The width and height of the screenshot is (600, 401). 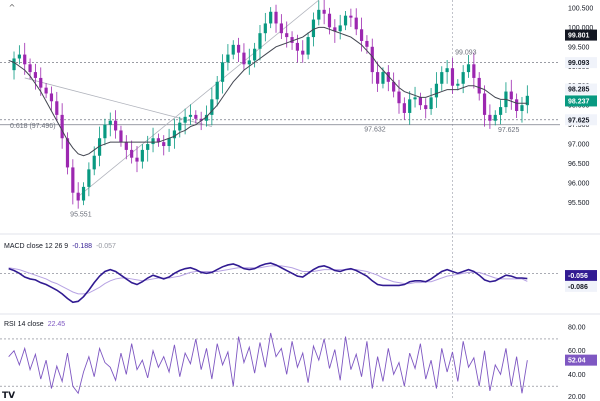 I want to click on macd-signal-line, so click(x=268, y=280).